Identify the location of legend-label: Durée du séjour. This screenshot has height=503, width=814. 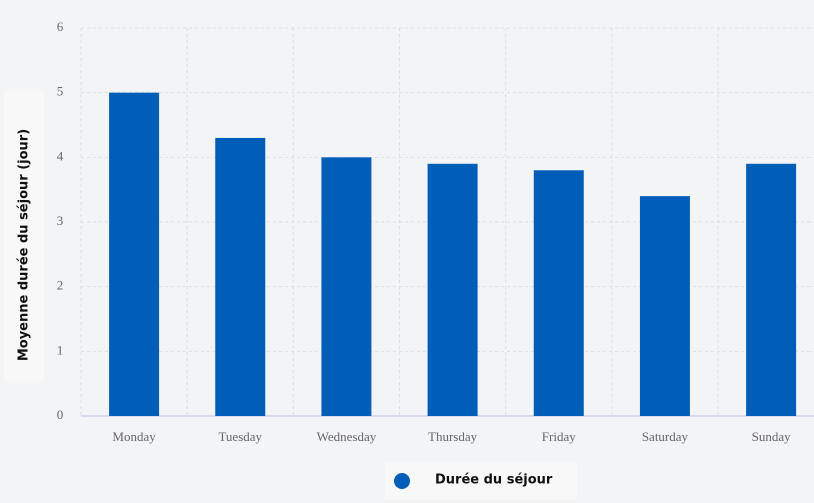
(494, 480).